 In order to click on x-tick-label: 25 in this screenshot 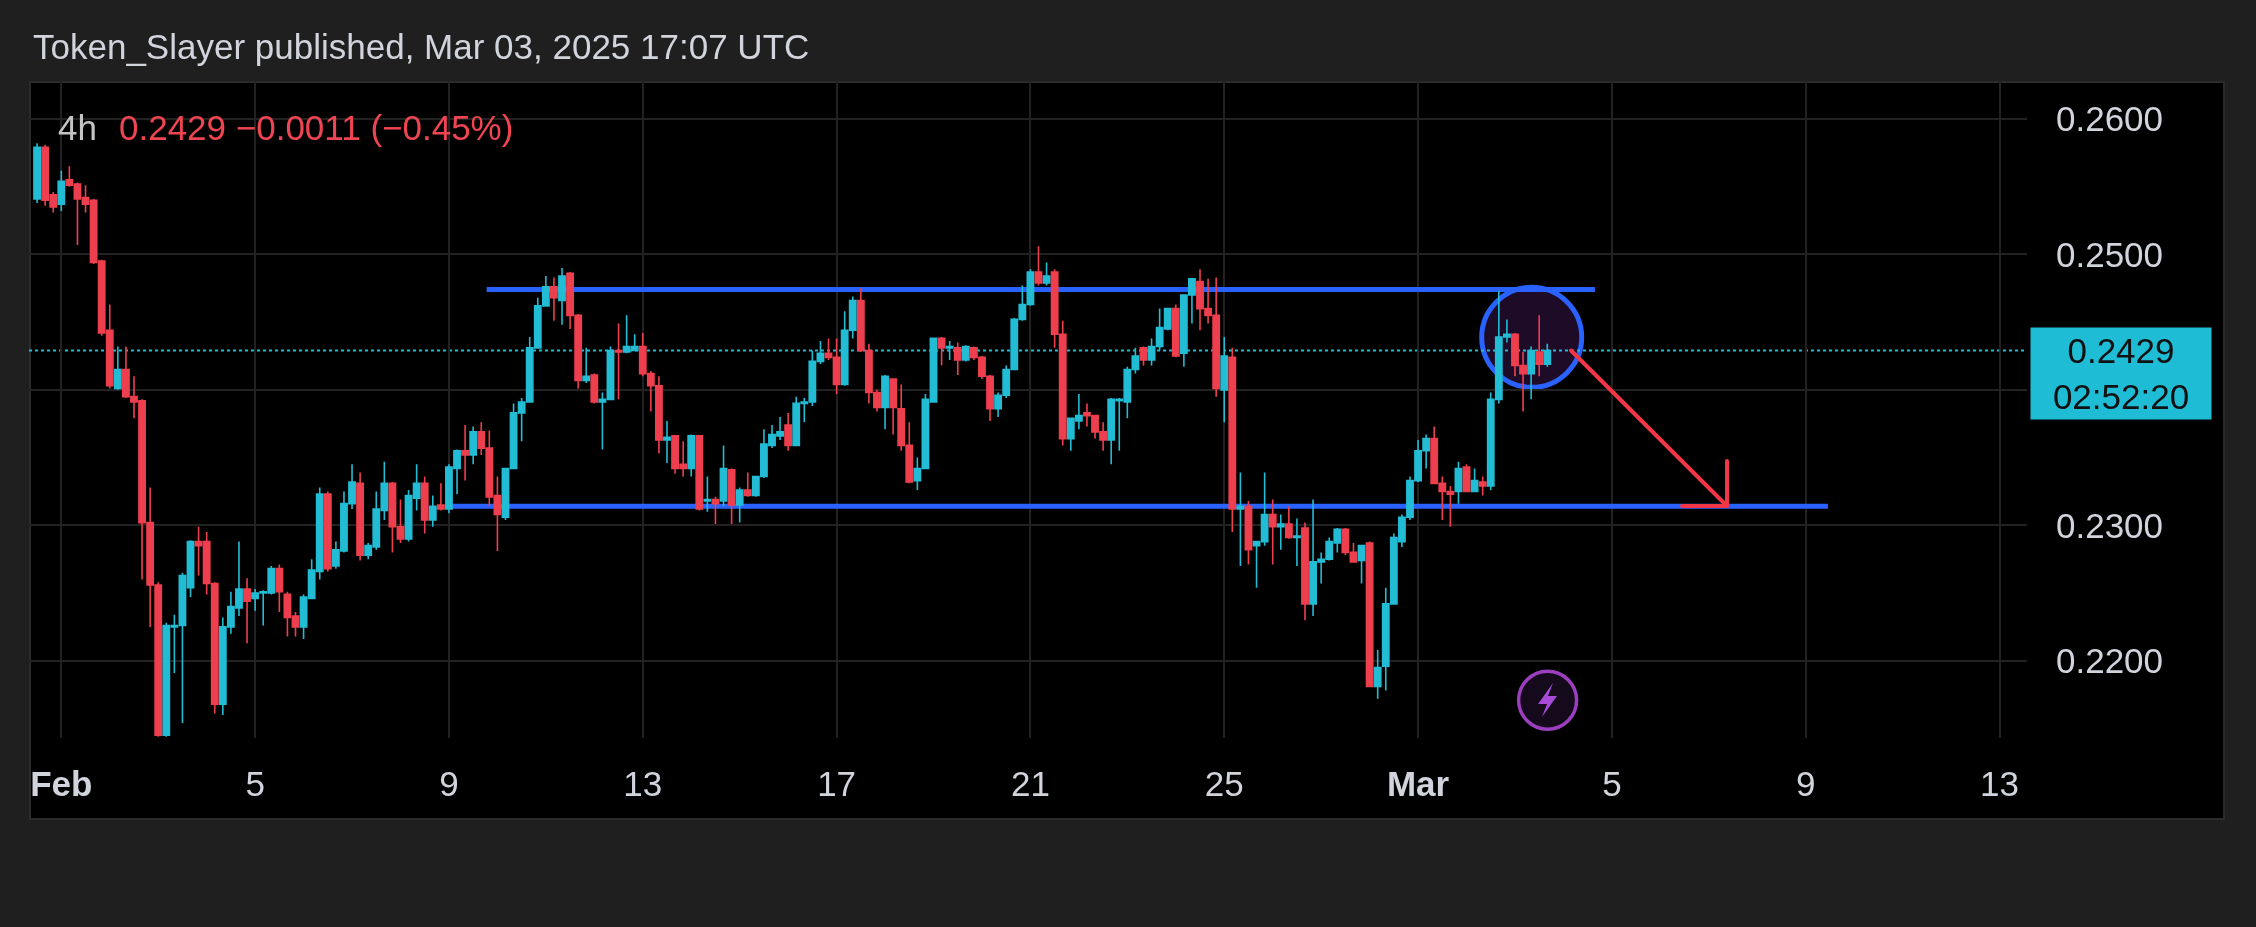, I will do `click(1224, 783)`.